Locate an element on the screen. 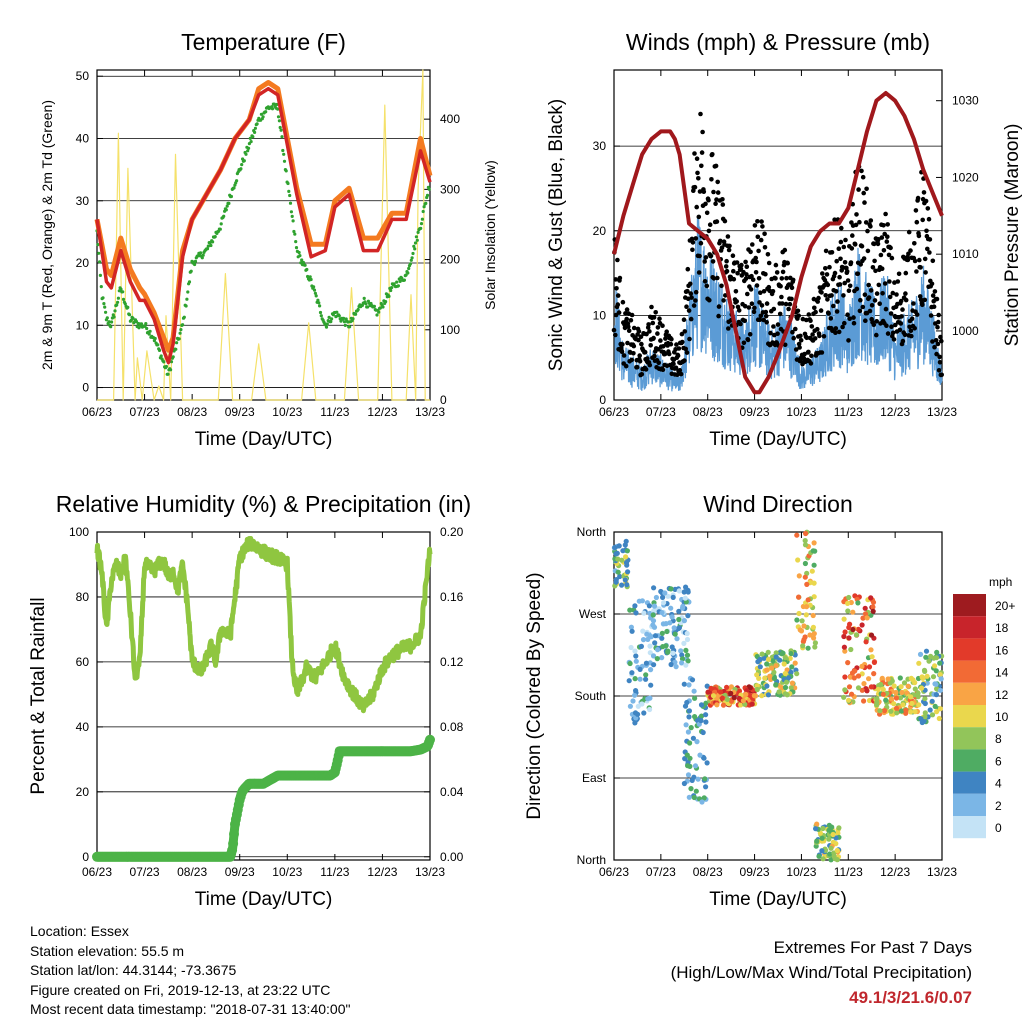 The image size is (1024, 1024). y2-axis-label: Solar Insolation (Yellow) is located at coordinates (490, 235).